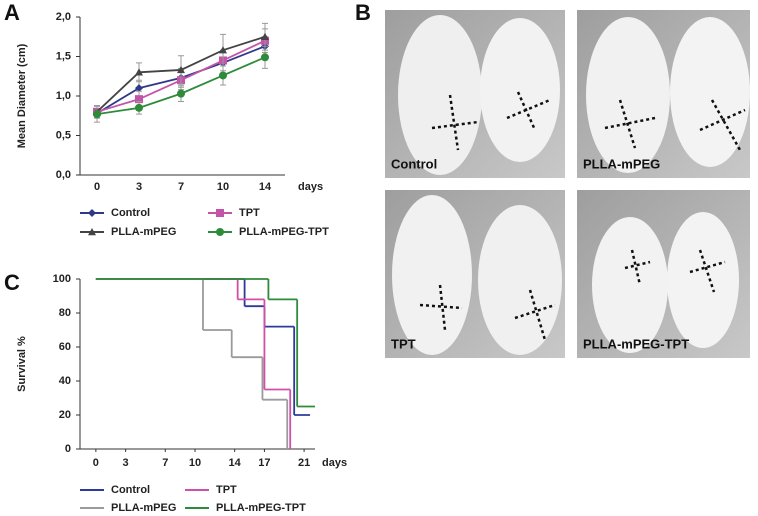 This screenshot has width=758, height=516. Describe the element at coordinates (621, 163) in the screenshot. I see `photo-label: PLLA-mPEG` at that location.